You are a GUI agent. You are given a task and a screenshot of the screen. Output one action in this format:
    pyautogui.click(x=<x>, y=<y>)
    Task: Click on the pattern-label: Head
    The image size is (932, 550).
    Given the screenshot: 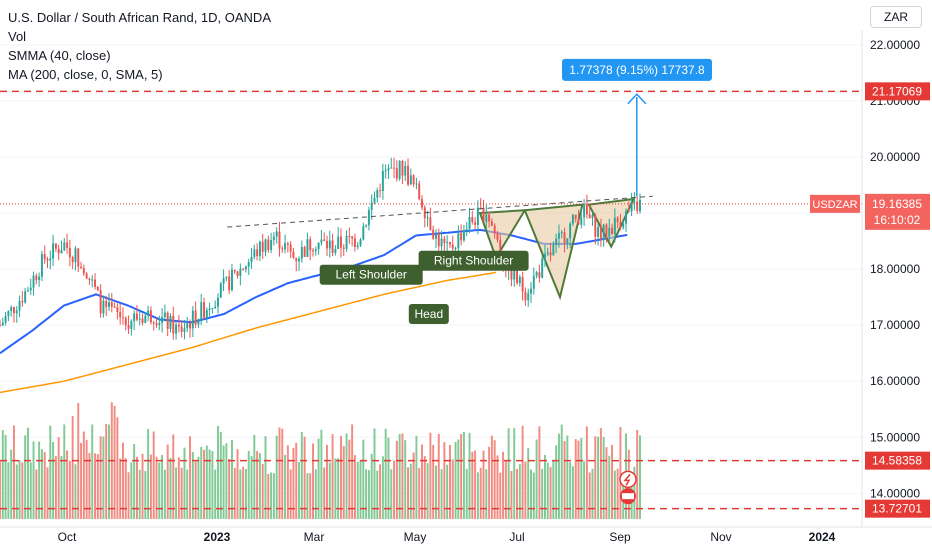 What is the action you would take?
    pyautogui.click(x=428, y=314)
    